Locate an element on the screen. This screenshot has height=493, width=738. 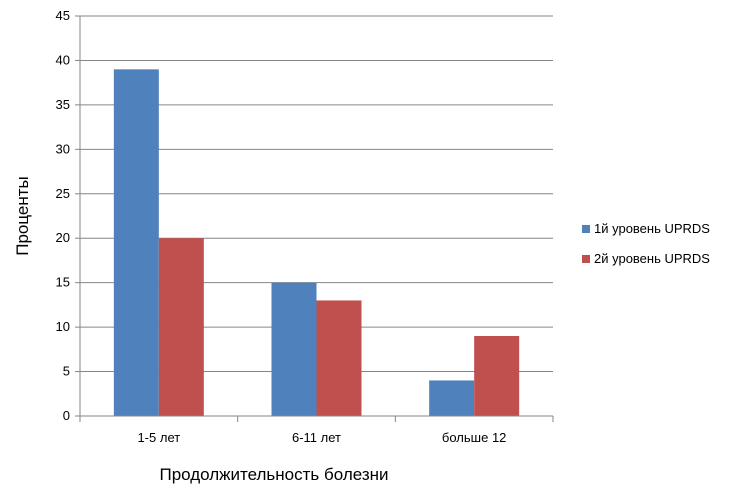
legend: 1й уровень UPRDS 2й уровень UPRDS is located at coordinates (646, 243).